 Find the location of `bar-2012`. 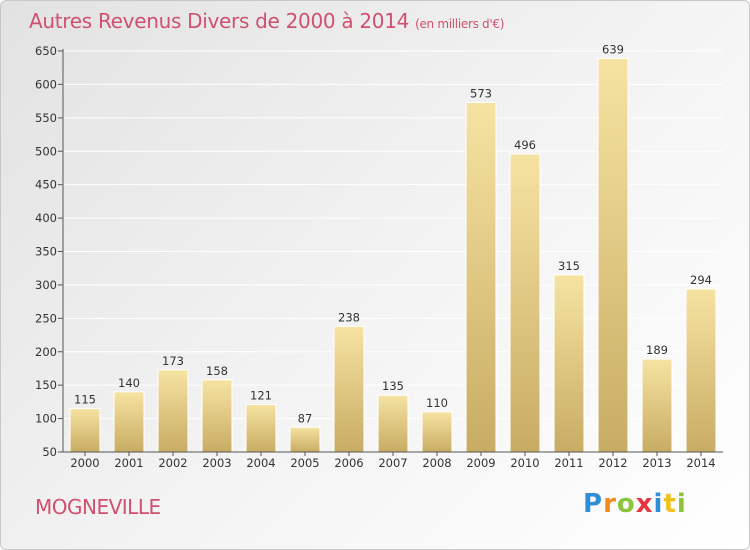

bar-2012 is located at coordinates (613, 255).